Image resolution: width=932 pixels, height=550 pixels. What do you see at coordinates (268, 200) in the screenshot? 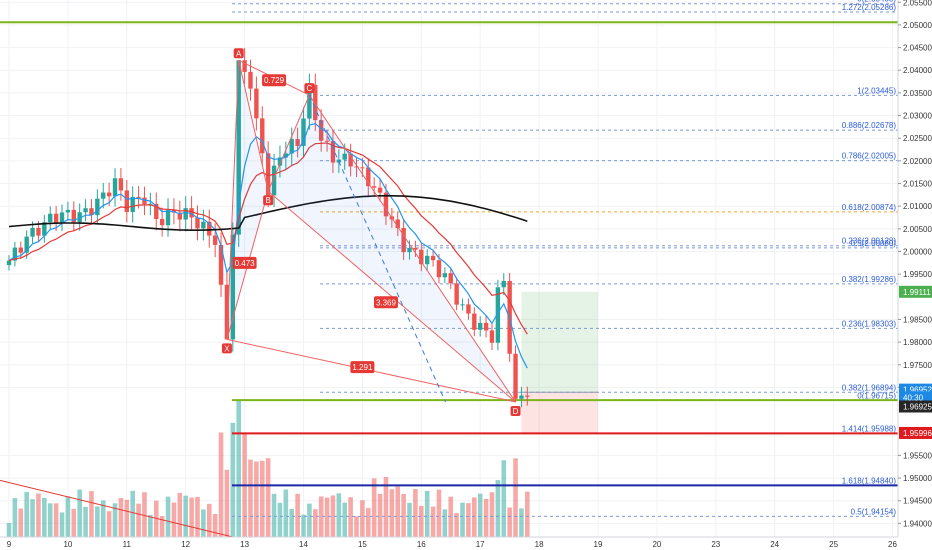
I see `pattern-point-b` at bounding box center [268, 200].